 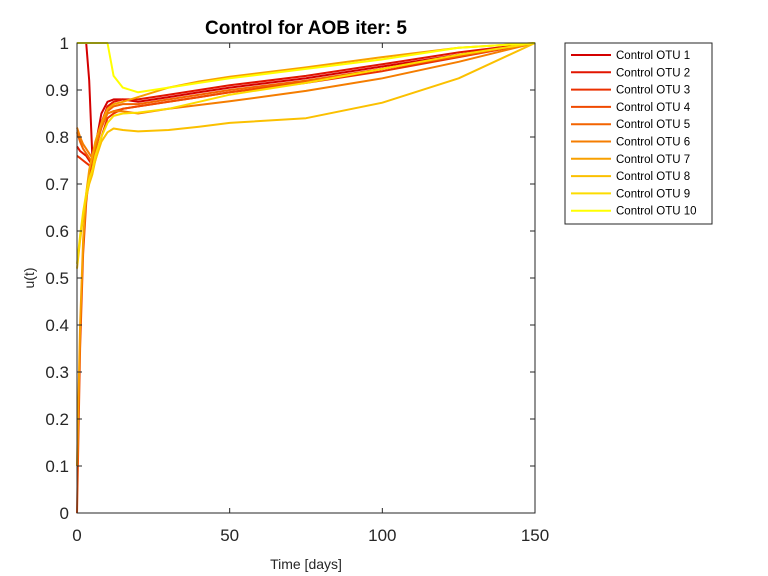 What do you see at coordinates (57, 466) in the screenshot?
I see `y-tick-label: 0.1` at bounding box center [57, 466].